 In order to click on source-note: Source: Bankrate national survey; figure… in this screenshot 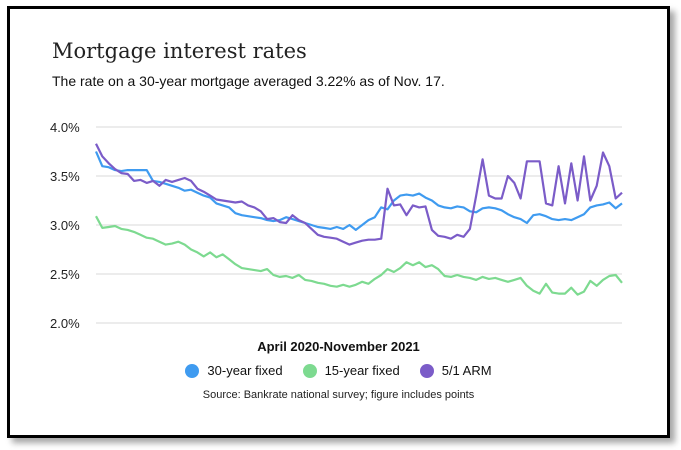, I will do `click(338, 395)`.